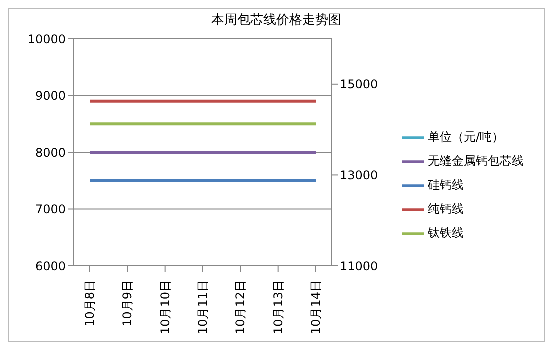 This screenshot has height=350, width=551. What do you see at coordinates (476, 161) in the screenshot?
I see `legend-label: 无缝金属钙包芯线` at bounding box center [476, 161].